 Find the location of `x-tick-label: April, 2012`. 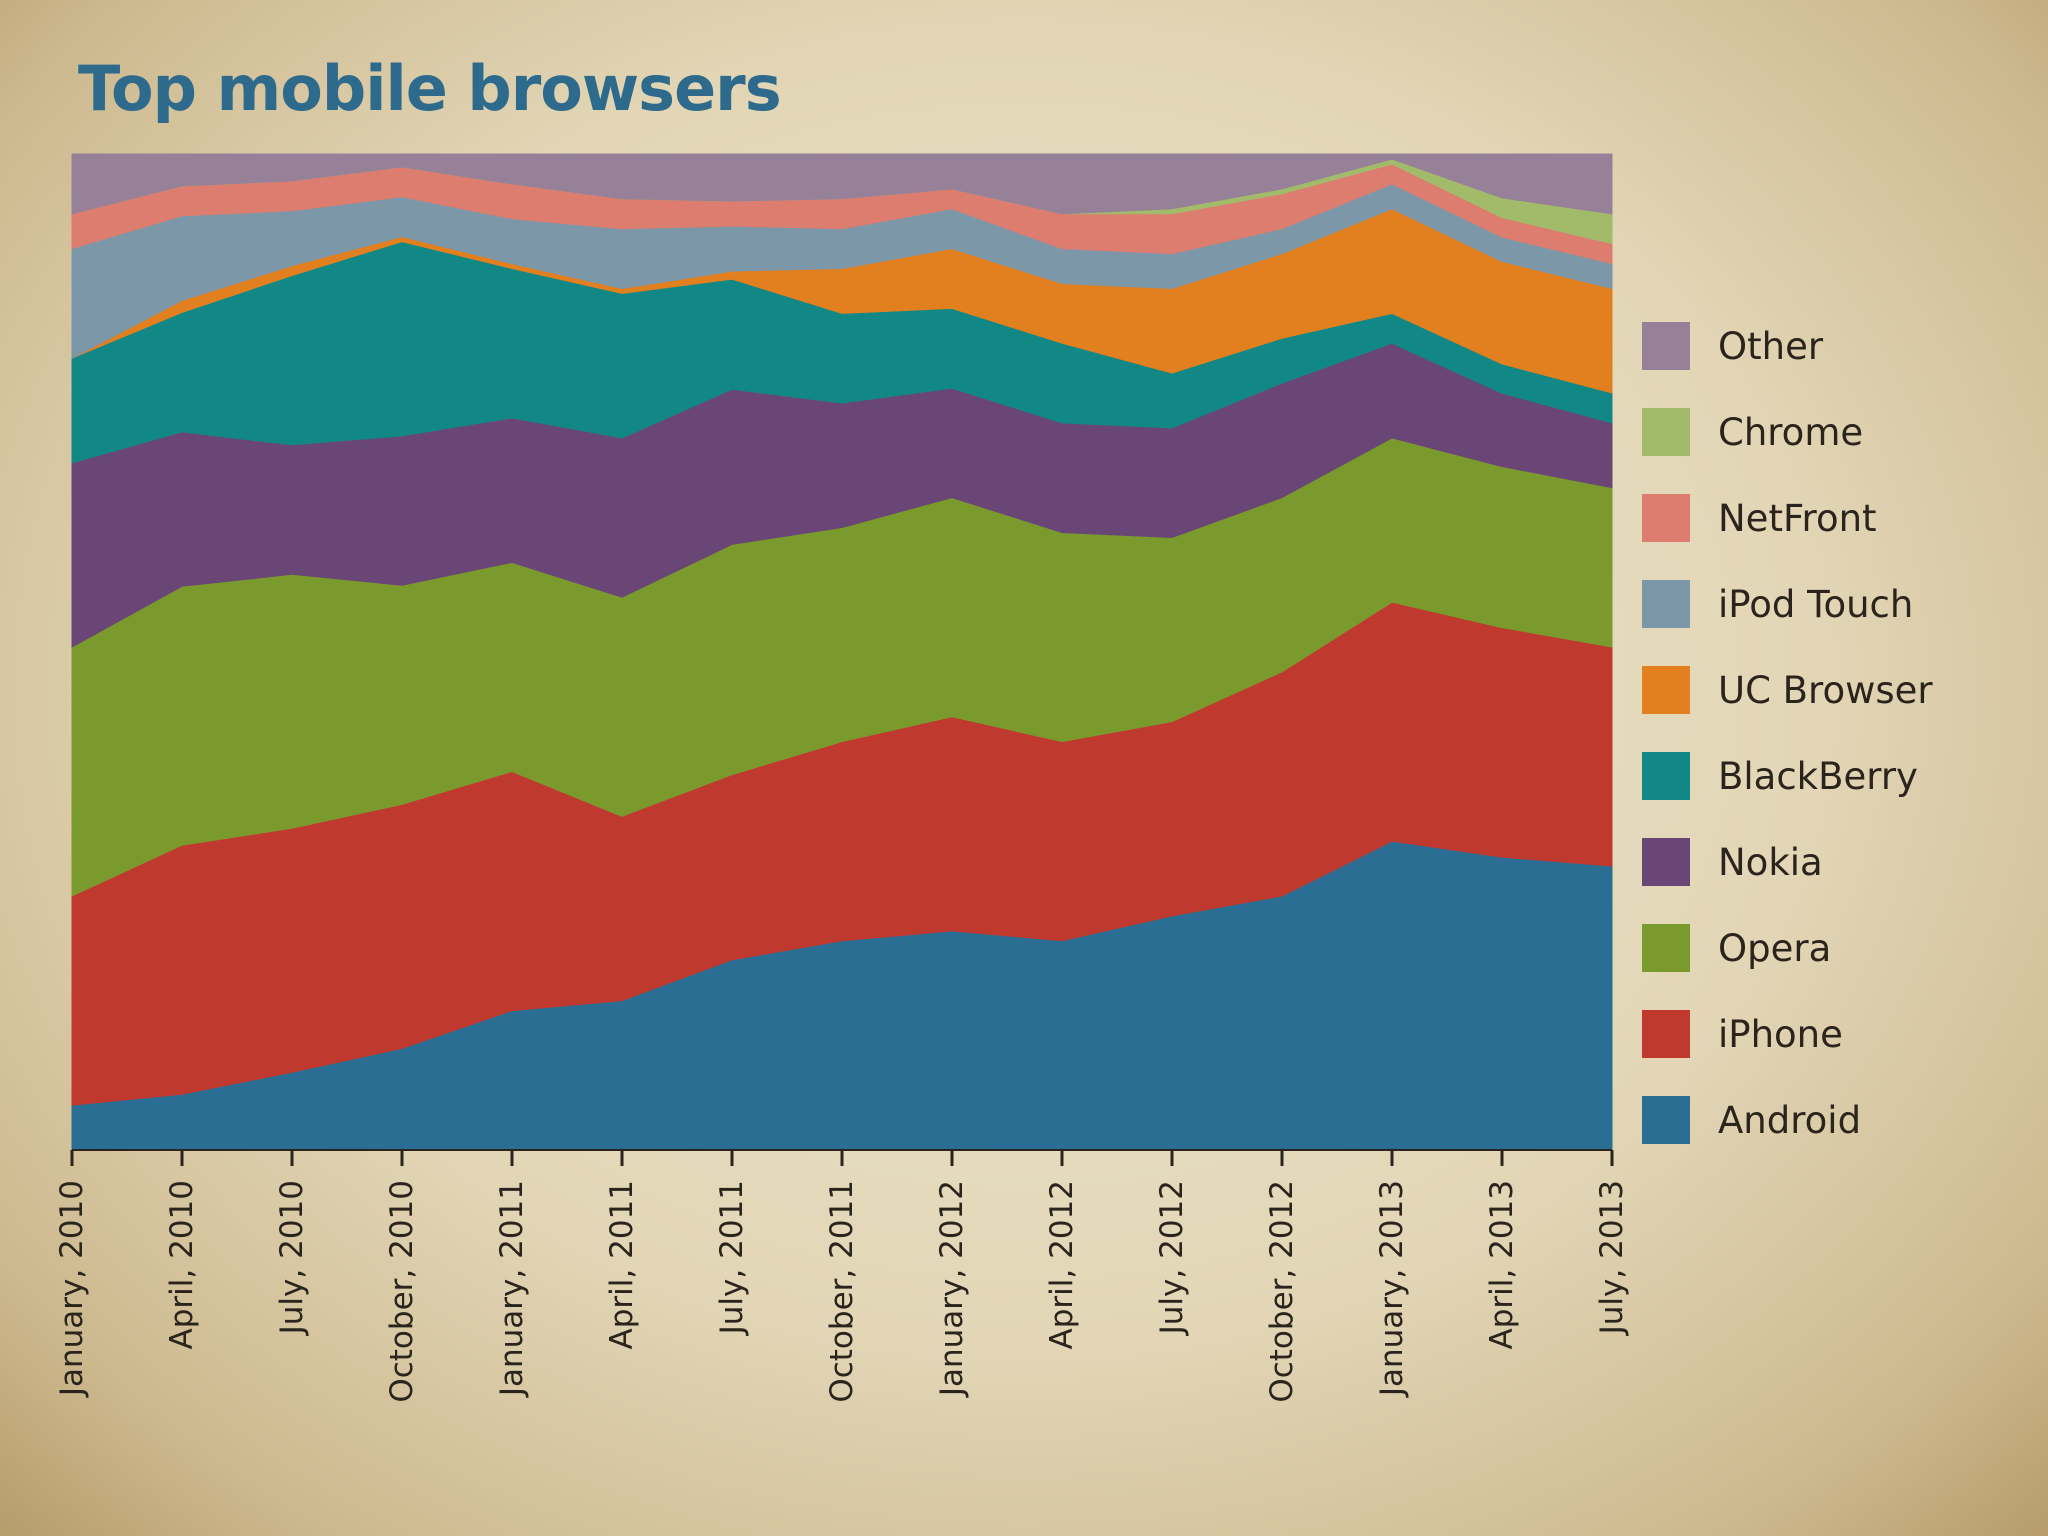

x-tick-label: April, 2012 is located at coordinates (1062, 1264).